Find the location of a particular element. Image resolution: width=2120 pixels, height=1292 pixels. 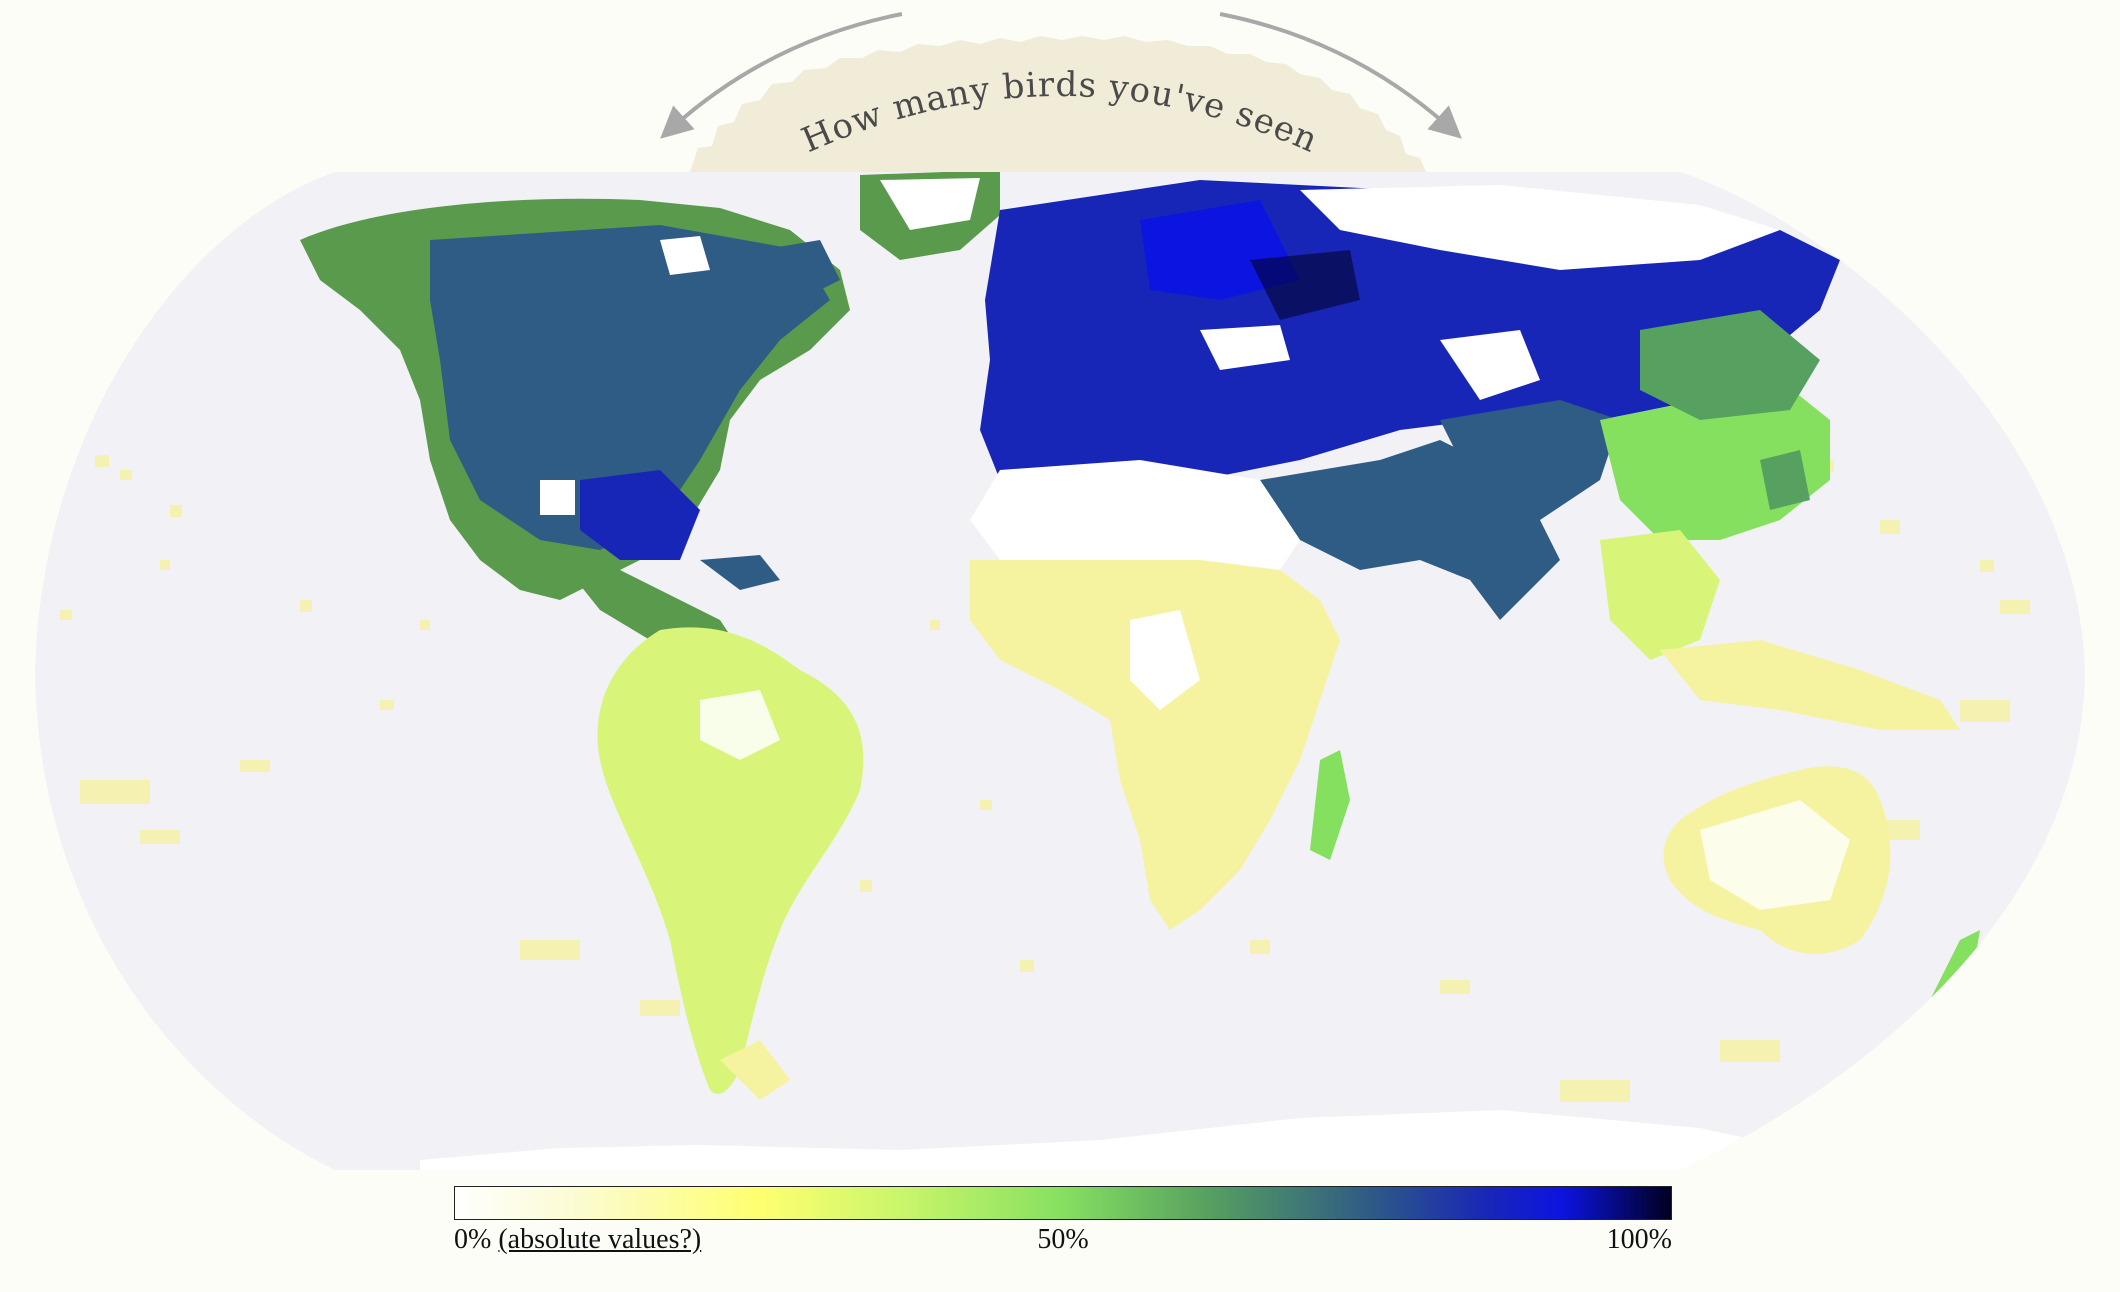

east-asia is located at coordinates (1715, 425).